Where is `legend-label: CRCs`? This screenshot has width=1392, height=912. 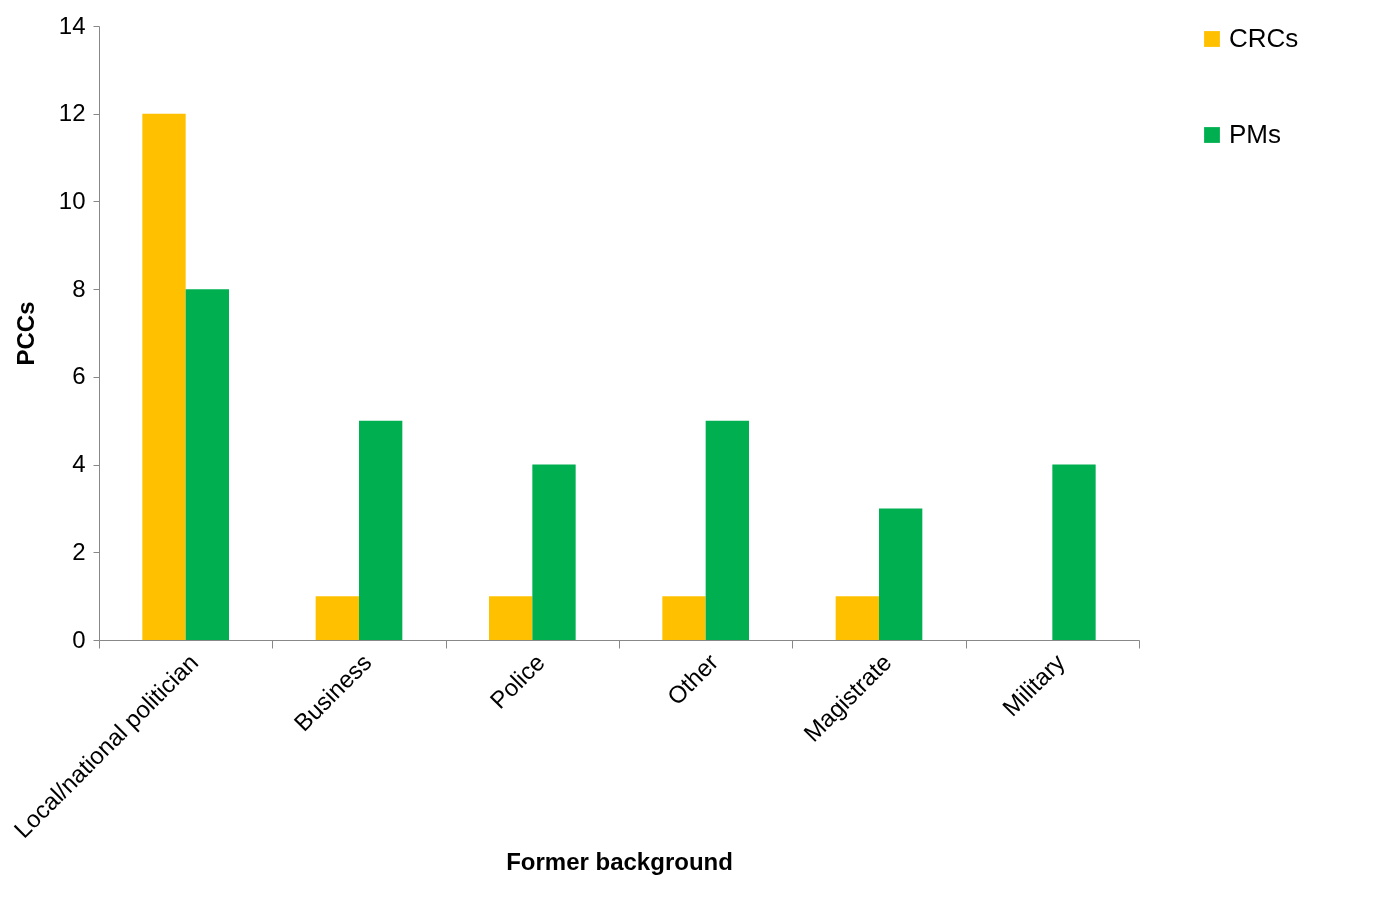 legend-label: CRCs is located at coordinates (1264, 38).